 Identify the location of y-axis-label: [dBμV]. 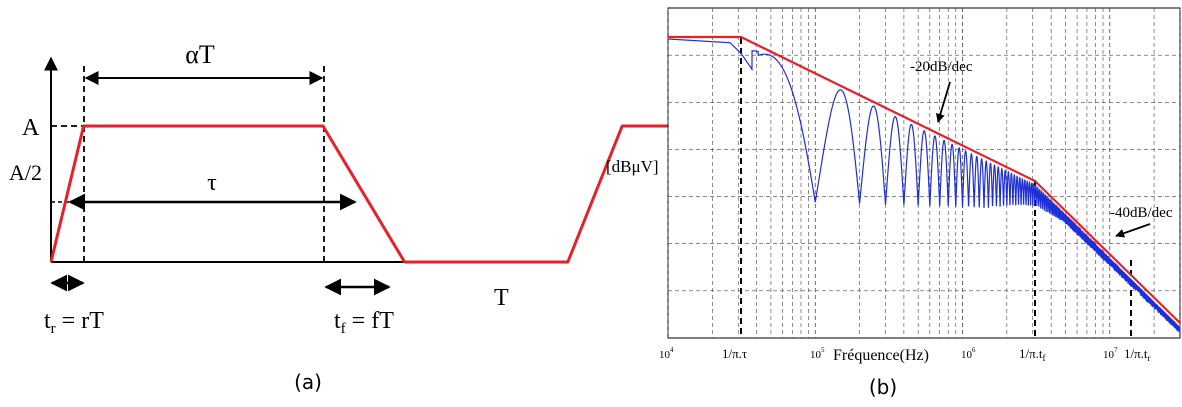
(632, 166).